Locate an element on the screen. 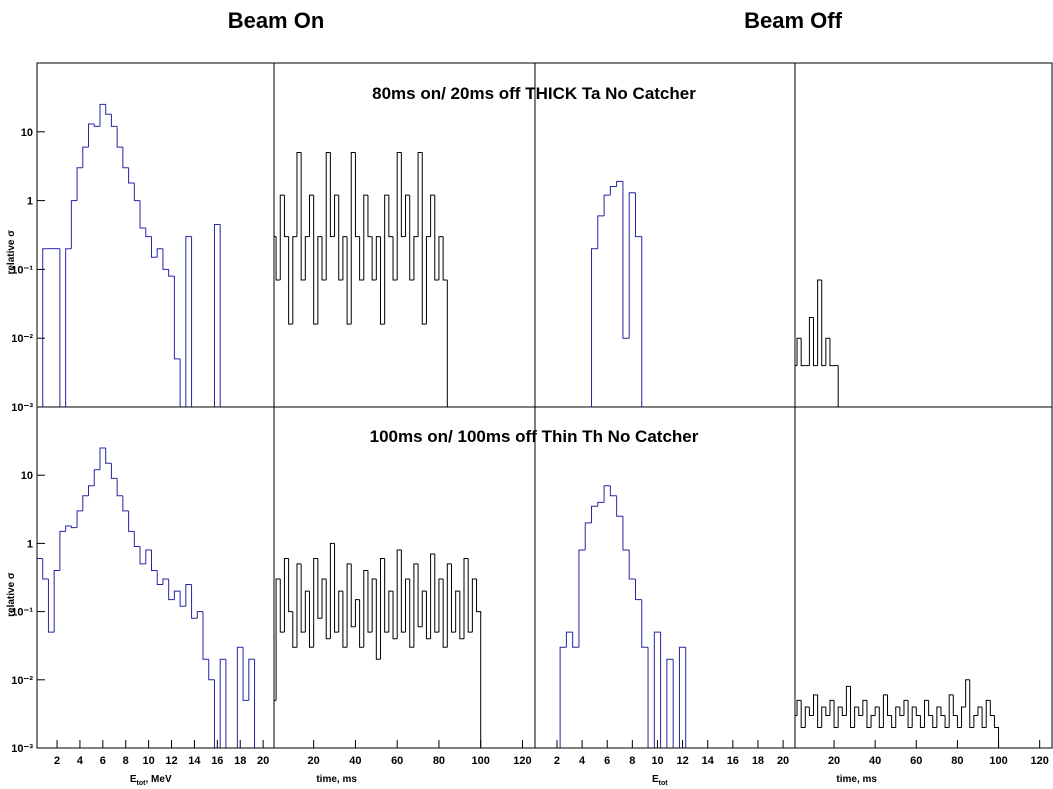 This screenshot has width=1053, height=789. x-axis-label-part: E is located at coordinates (133, 779).